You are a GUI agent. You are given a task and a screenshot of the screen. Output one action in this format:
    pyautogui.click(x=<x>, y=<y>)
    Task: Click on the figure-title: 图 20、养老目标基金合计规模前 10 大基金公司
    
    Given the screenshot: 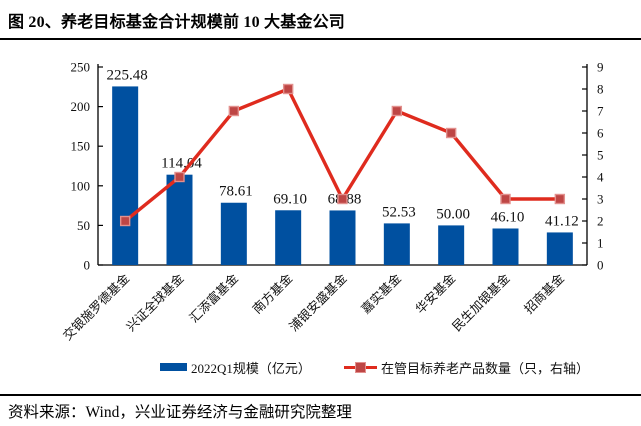 What is the action you would take?
    pyautogui.click(x=177, y=22)
    